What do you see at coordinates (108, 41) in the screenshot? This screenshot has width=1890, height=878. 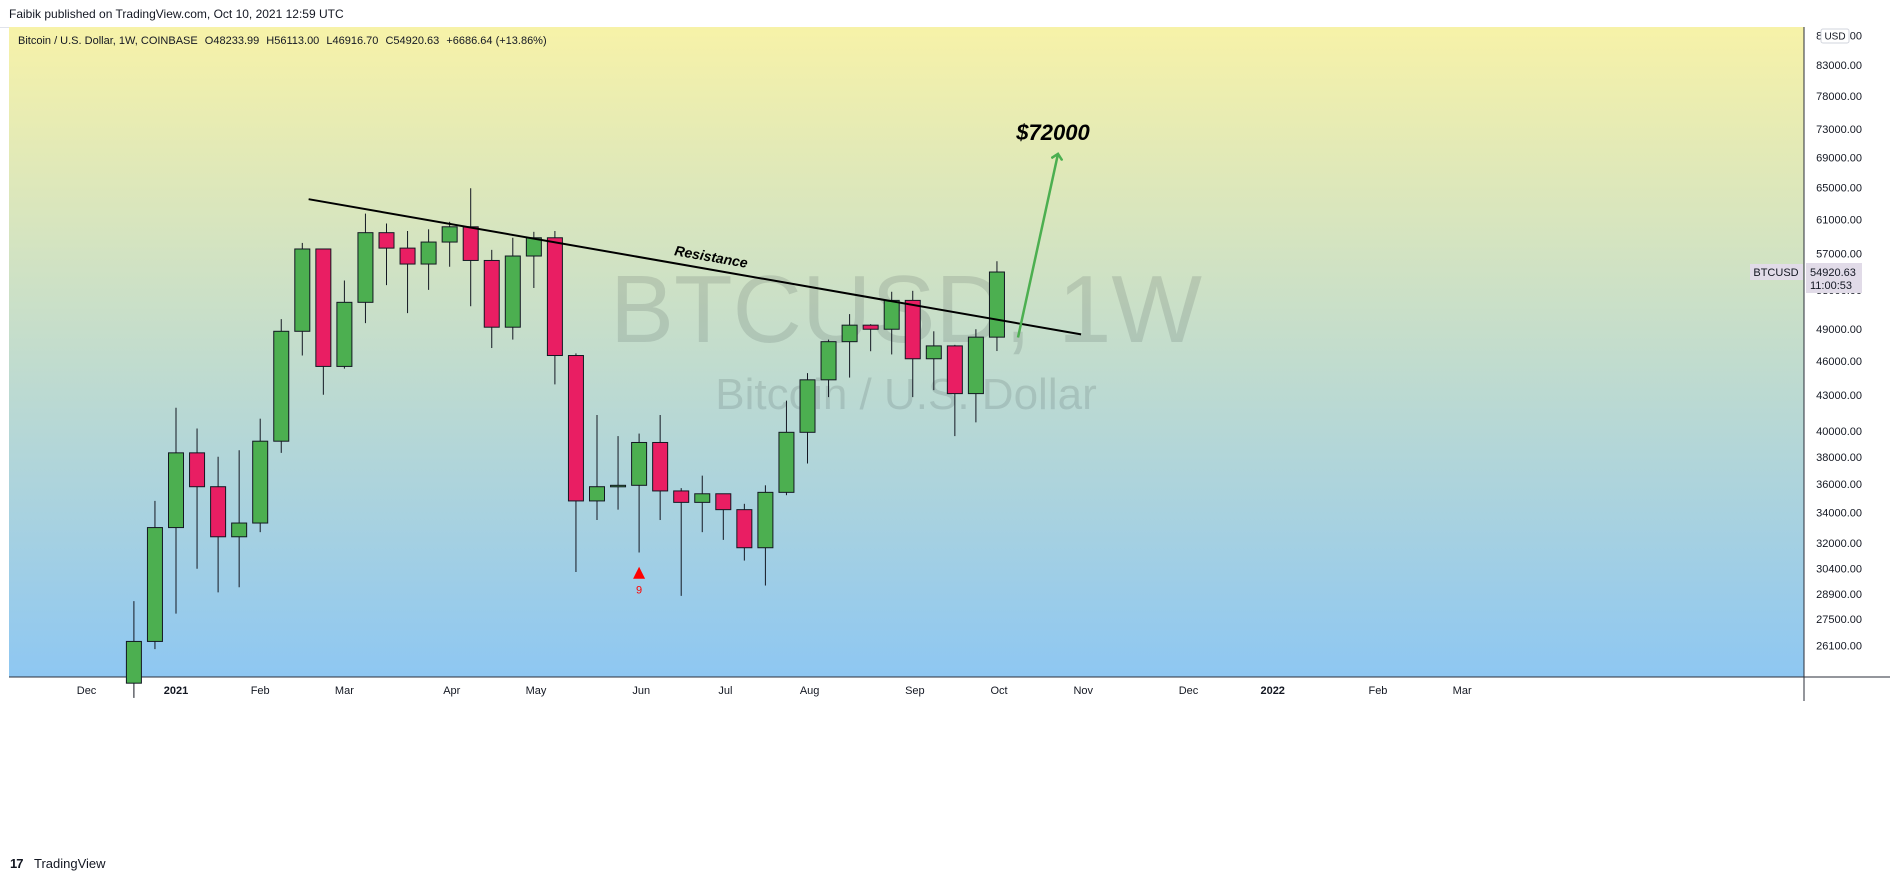 I see `legend-symbol: Bitcoin / U.S. Dollar, 1W, COINBASE` at bounding box center [108, 41].